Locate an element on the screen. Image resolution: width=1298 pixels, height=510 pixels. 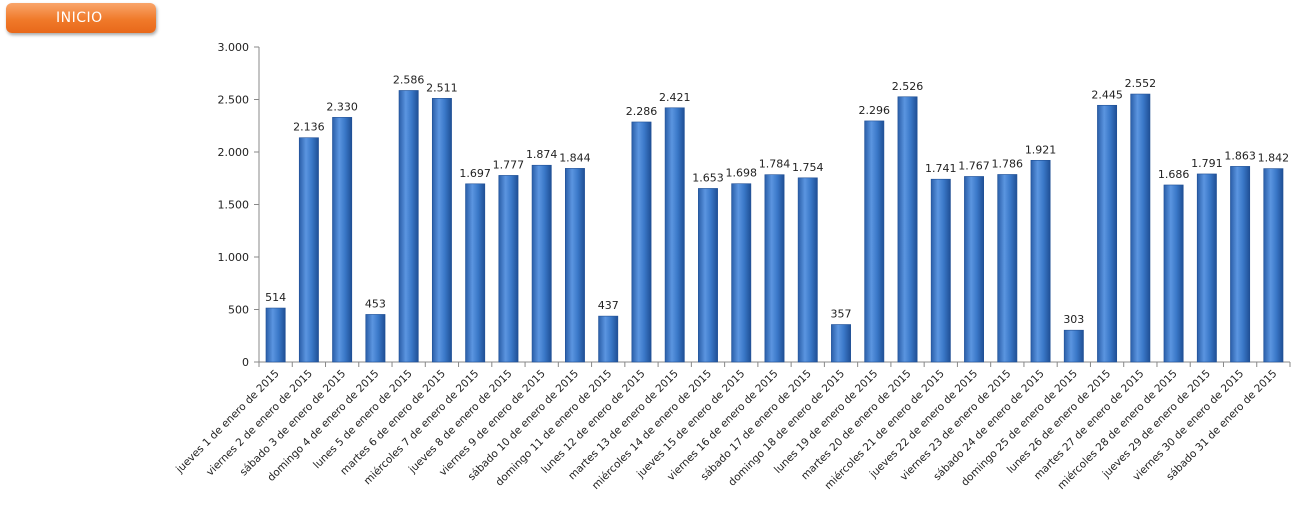
data-label: 2.586 is located at coordinates (409, 79).